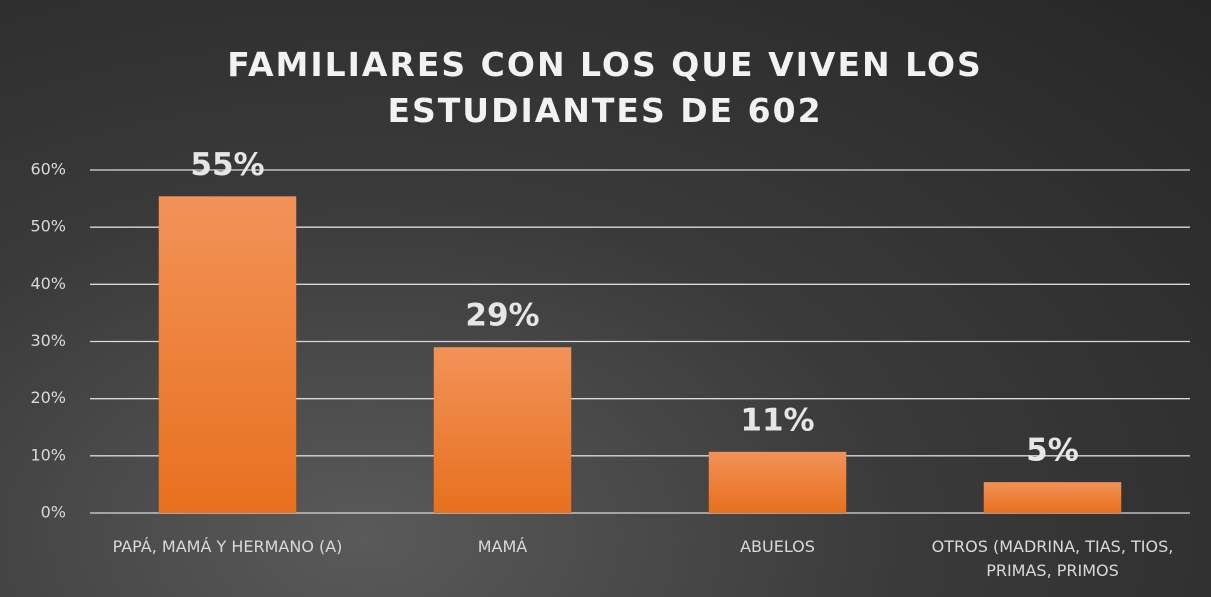  What do you see at coordinates (227, 546) in the screenshot?
I see `x-tick-label: PAPÁ, MAMÁ Y HERMANO (A)` at bounding box center [227, 546].